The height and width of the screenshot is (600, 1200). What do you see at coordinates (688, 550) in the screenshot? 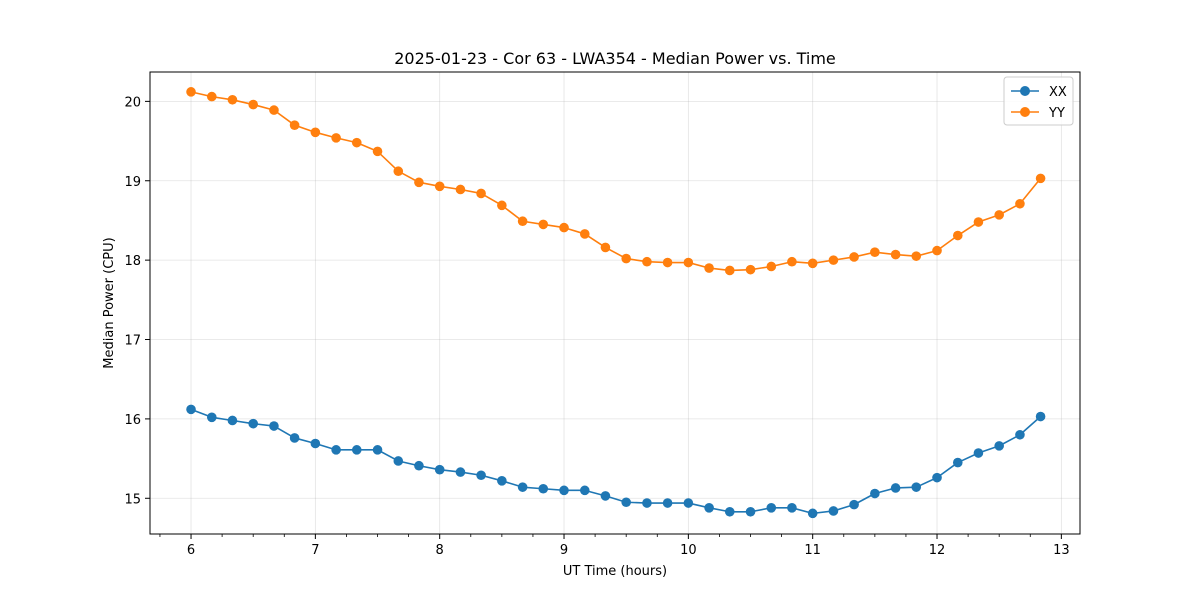
I see `x-tick-label: 10` at bounding box center [688, 550].